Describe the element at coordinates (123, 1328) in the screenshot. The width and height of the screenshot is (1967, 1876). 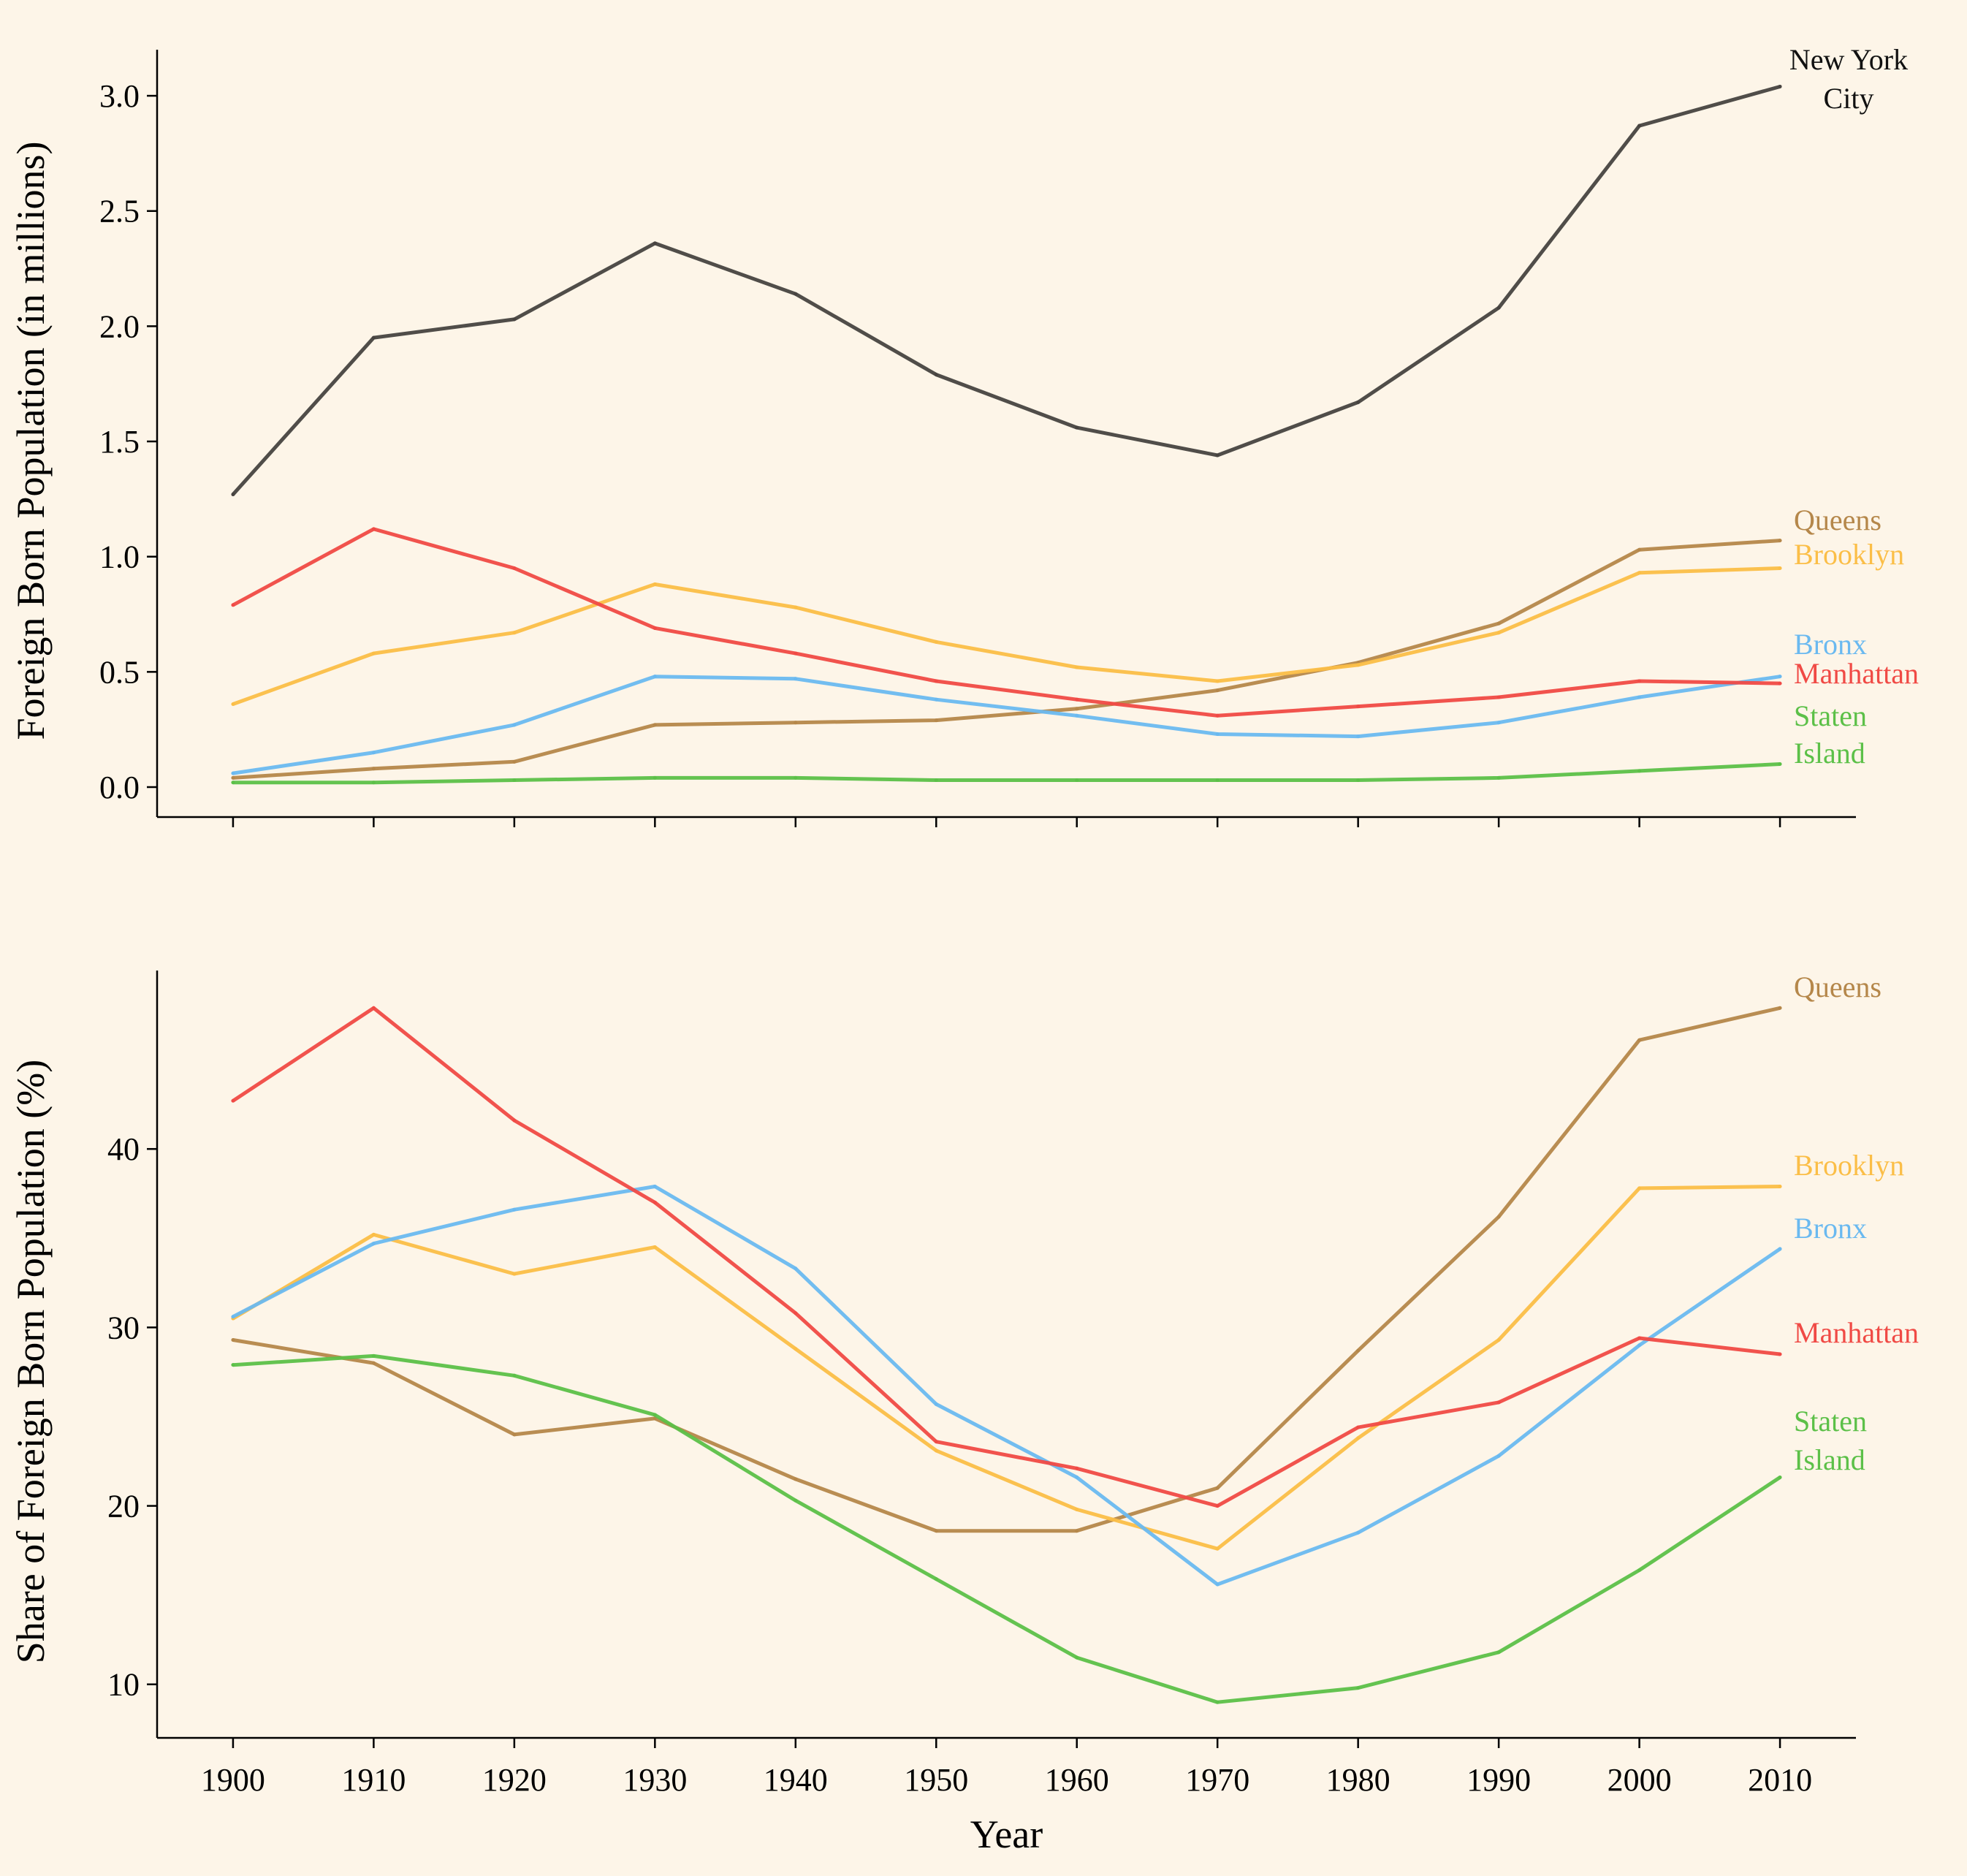
I see `y-tick-label: 30` at that location.